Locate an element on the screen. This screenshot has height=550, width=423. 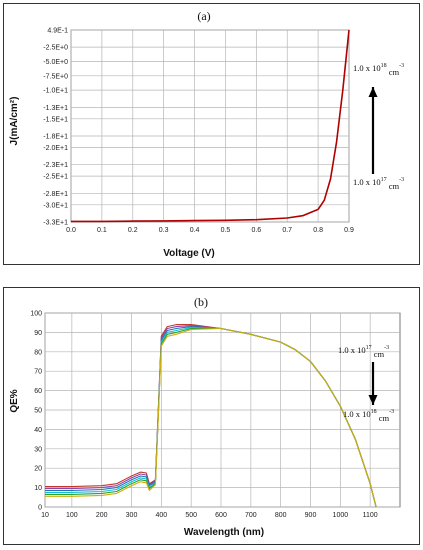
y-tick-label: -1.0E+1 is located at coordinates (55, 91).